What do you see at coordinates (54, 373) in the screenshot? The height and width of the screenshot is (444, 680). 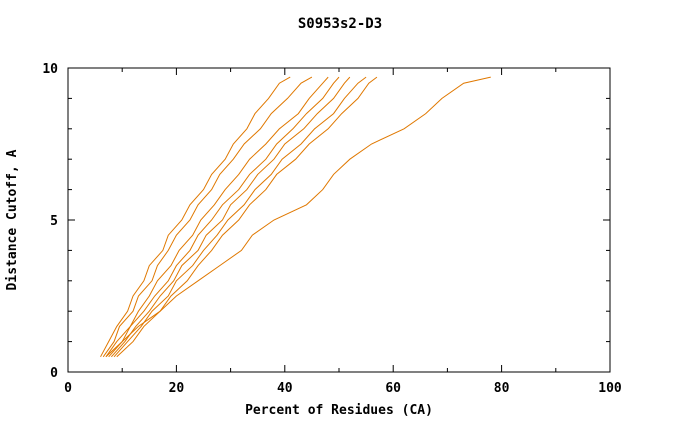 I see `y-tick-label: 0` at bounding box center [54, 373].